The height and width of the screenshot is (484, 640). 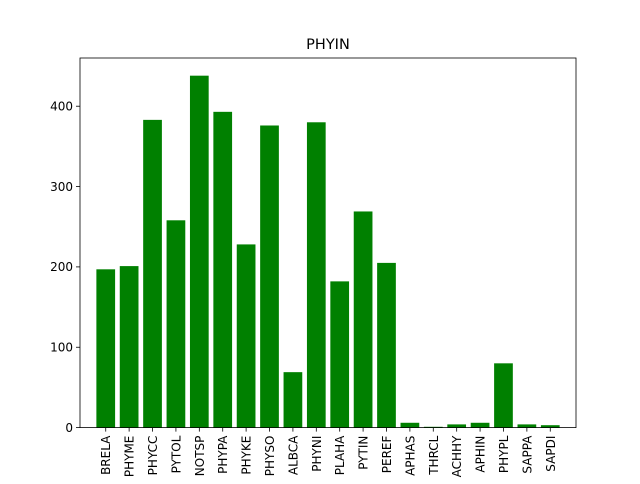 I want to click on bar-phypl, so click(x=503, y=395).